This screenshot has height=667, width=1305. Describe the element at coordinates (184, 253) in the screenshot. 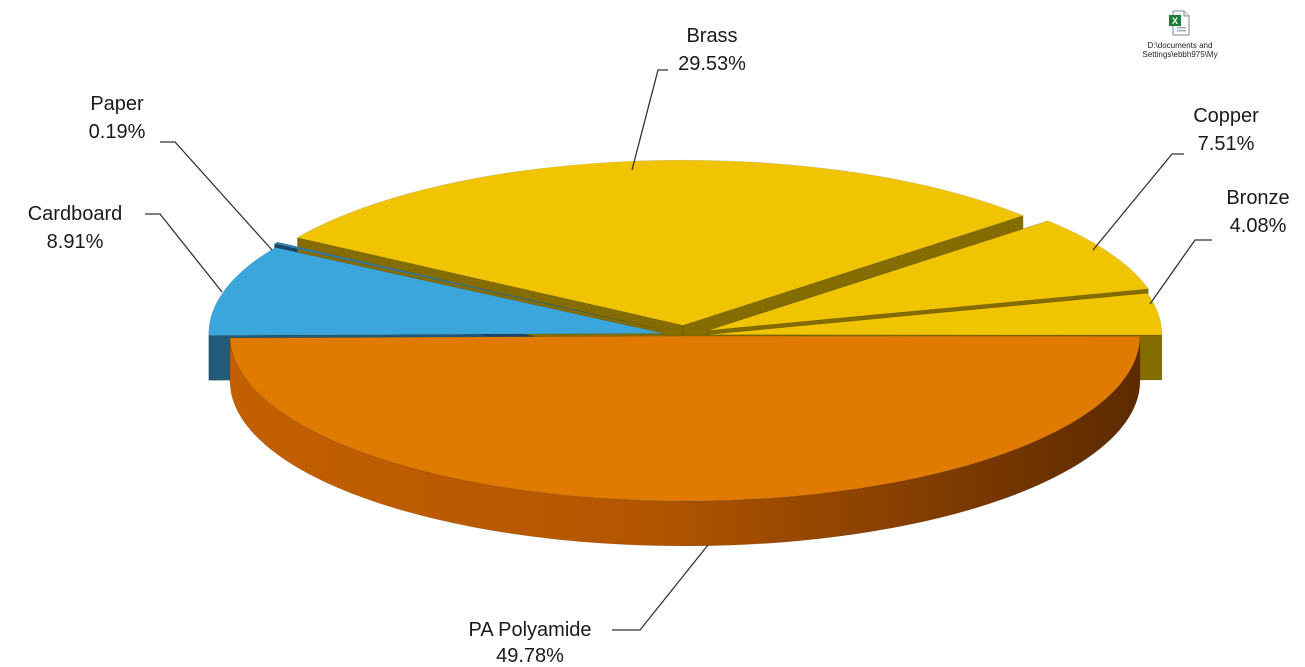

I see `leader-line-cardboard` at that location.